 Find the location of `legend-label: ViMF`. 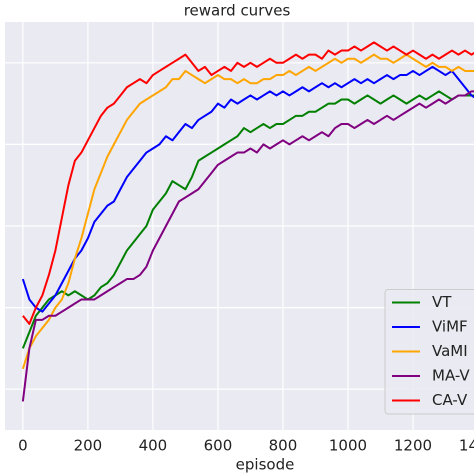

legend-label: ViMF is located at coordinates (450, 327).